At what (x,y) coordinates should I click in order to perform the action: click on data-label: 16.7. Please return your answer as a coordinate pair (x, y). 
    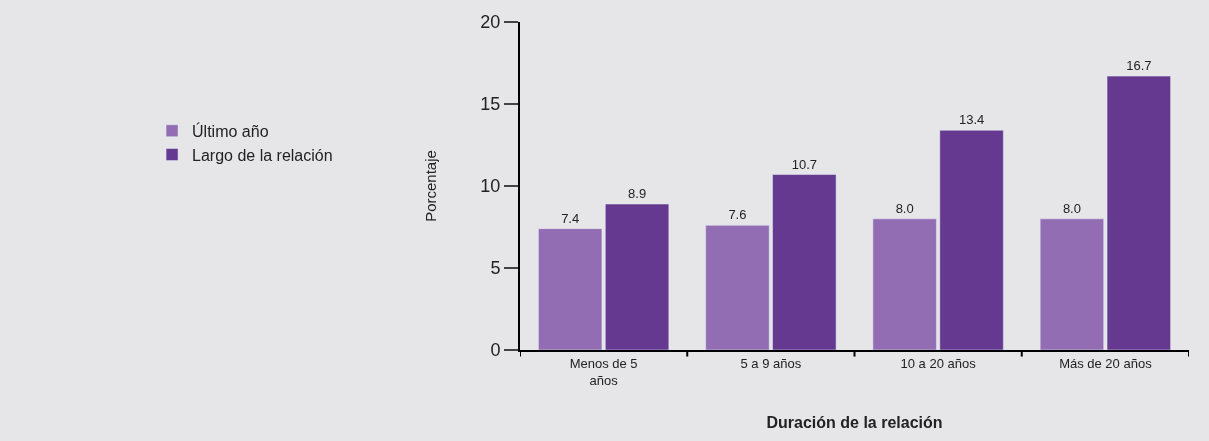
    Looking at the image, I should click on (1139, 66).